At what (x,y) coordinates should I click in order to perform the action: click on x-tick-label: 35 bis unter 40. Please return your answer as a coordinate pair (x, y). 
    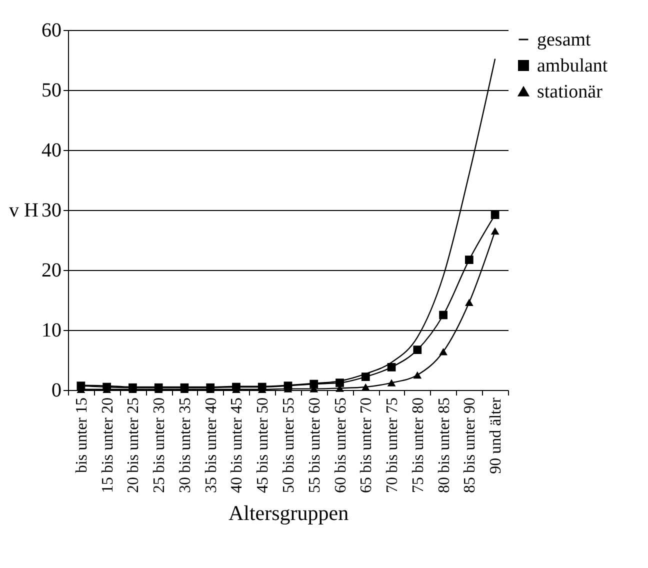
    Looking at the image, I should click on (211, 446).